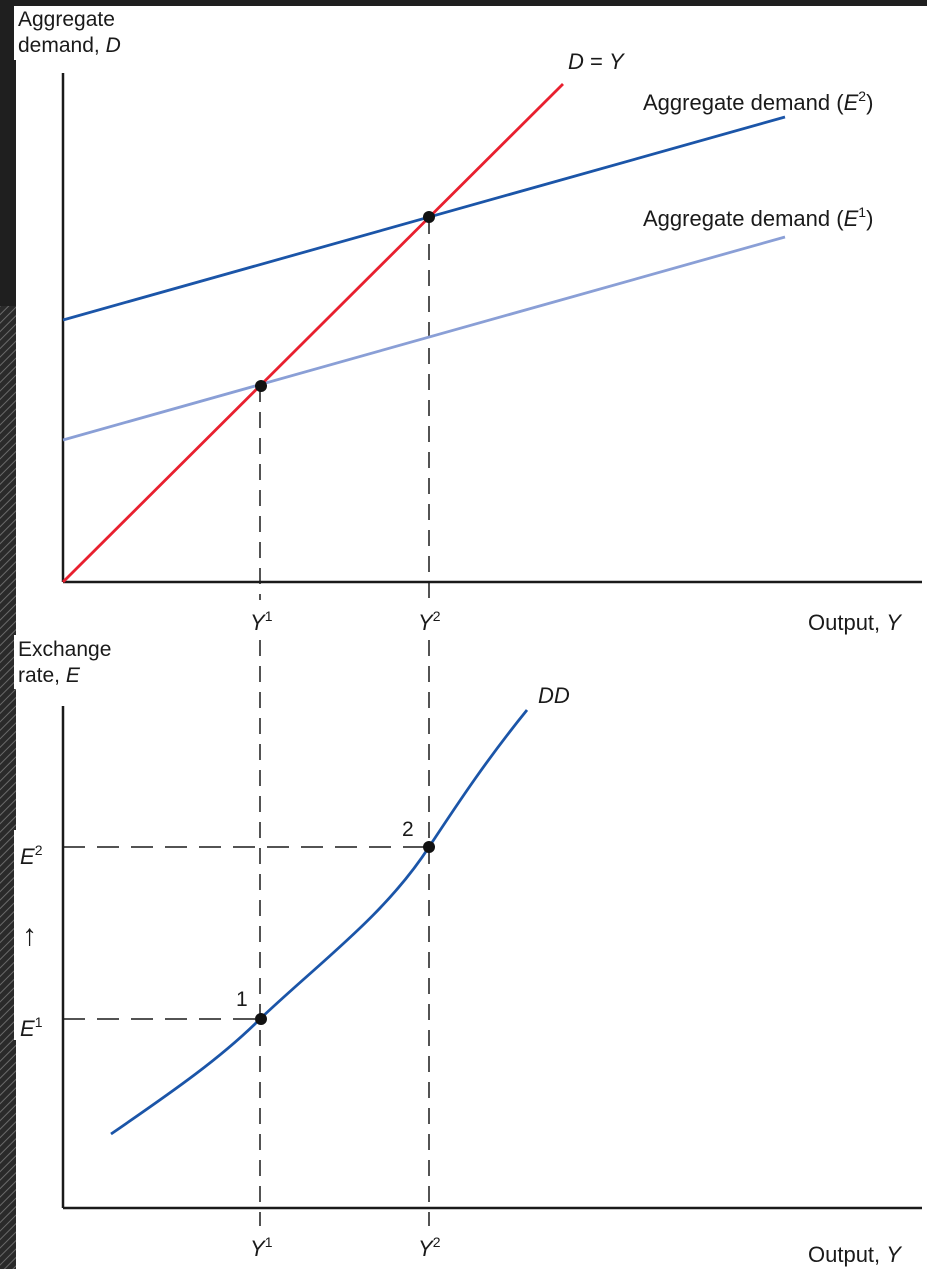  Describe the element at coordinates (424, 338) in the screenshot. I see `ad1-line` at that location.